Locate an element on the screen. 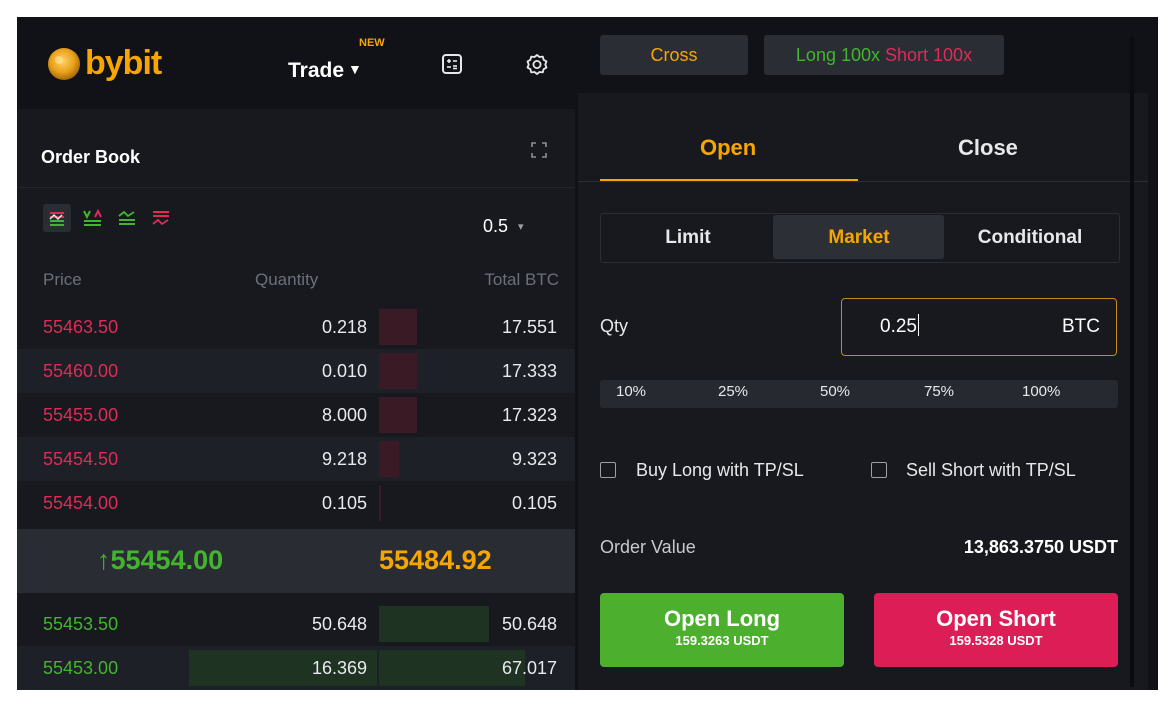 The height and width of the screenshot is (715, 1175). open-long-label: Open Long is located at coordinates (722, 618).